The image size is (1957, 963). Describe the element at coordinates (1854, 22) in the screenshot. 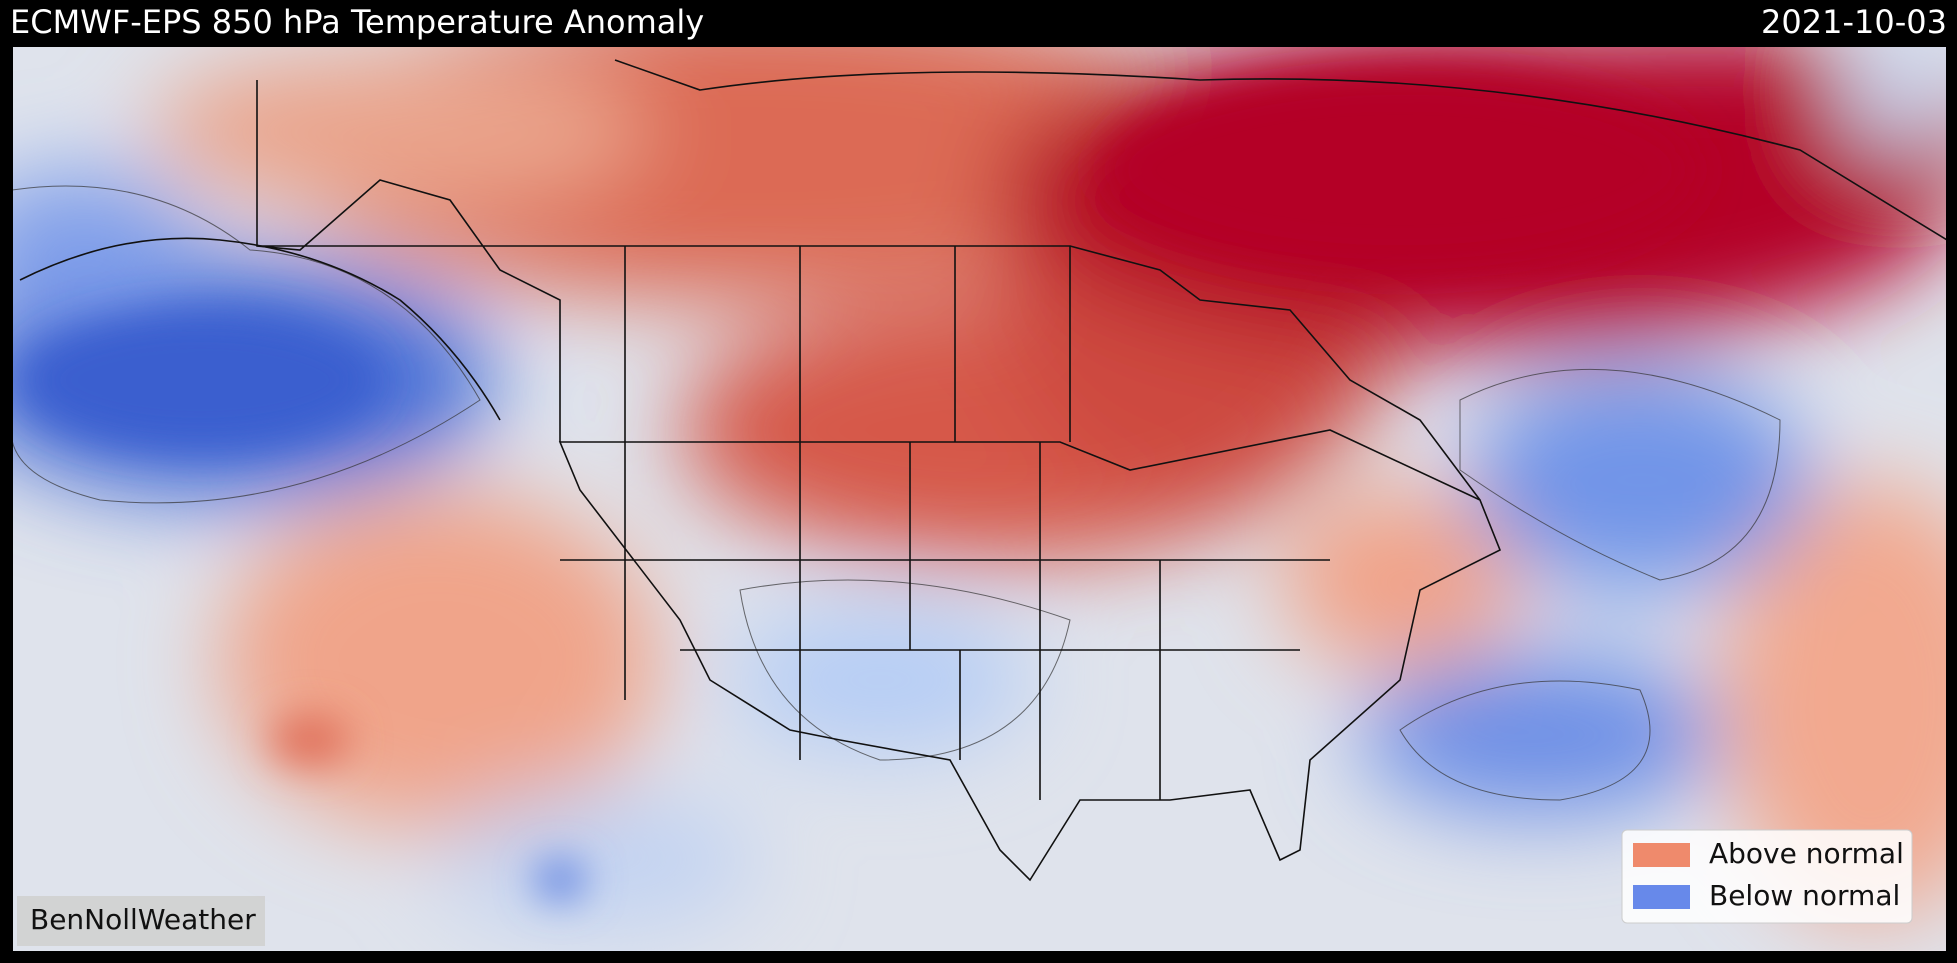

I see `map-date: 2021-10-03` at that location.